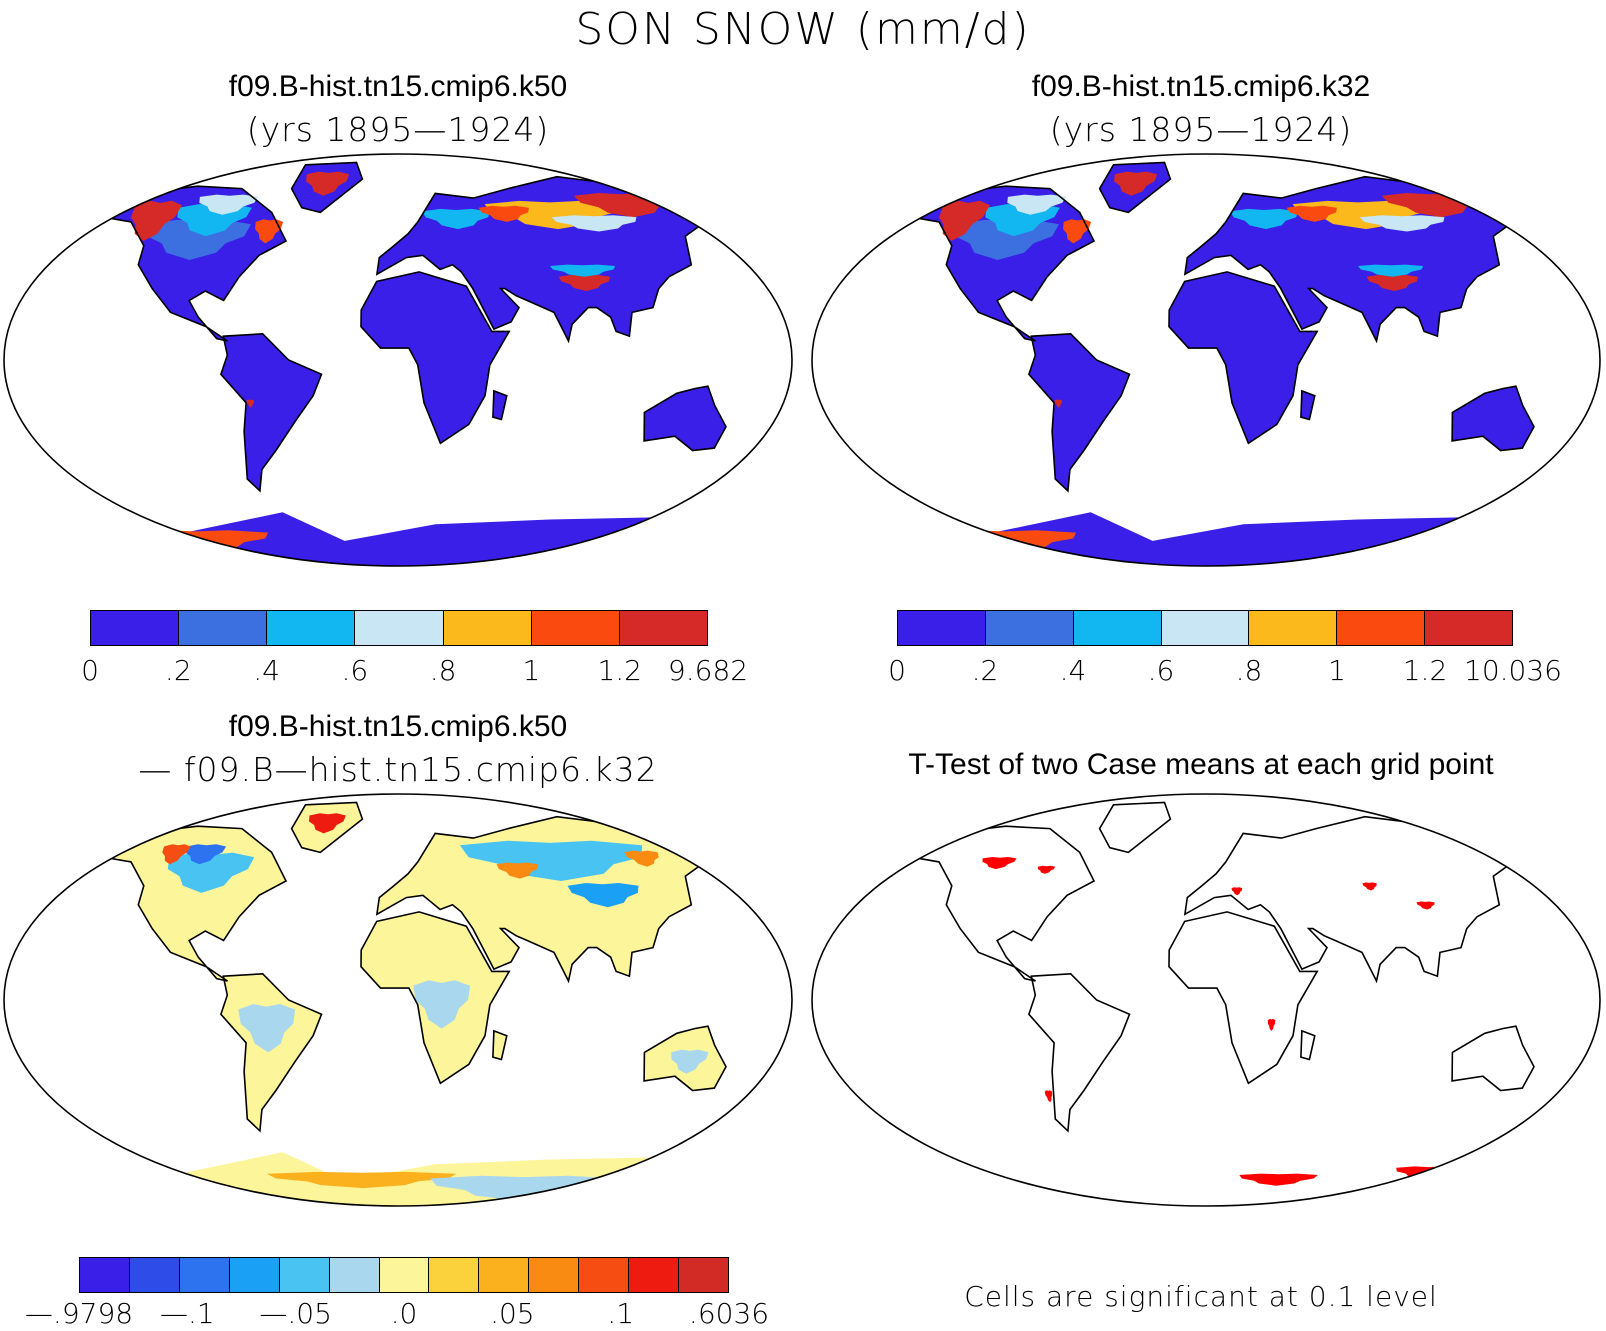  Describe the element at coordinates (1425, 670) in the screenshot. I see `colorbar-tick-label: 1.2` at that location.